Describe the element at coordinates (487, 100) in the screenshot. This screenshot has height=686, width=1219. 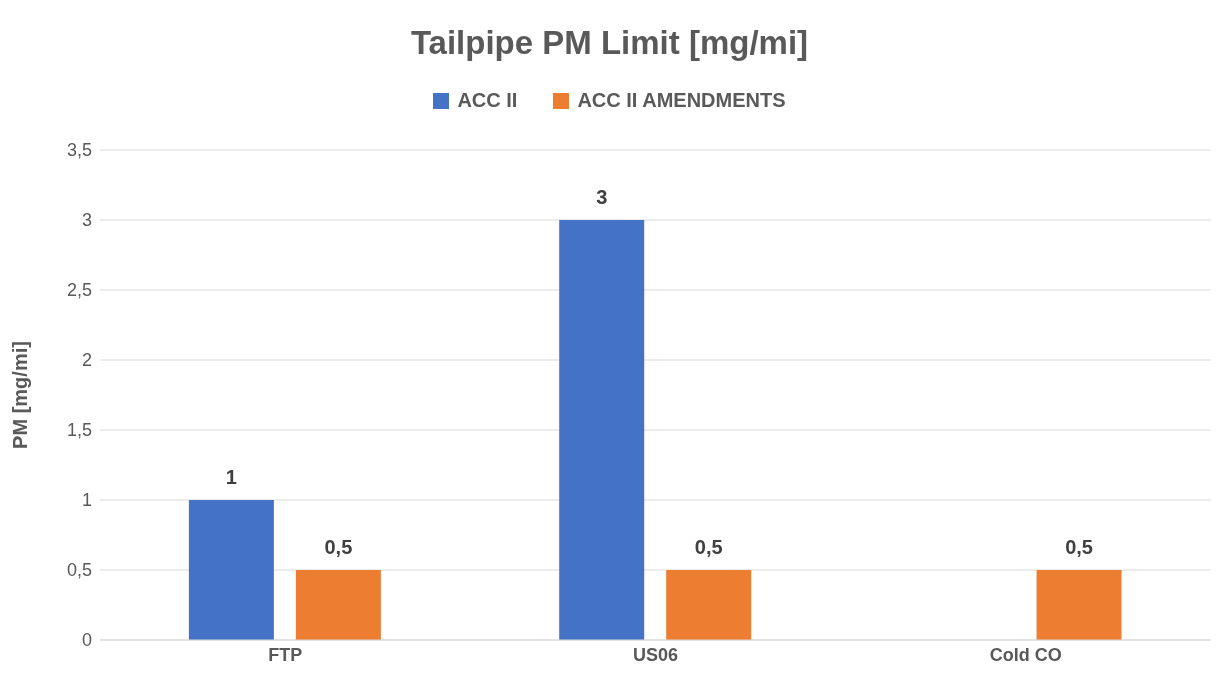
I see `legend-label: ACC II` at that location.